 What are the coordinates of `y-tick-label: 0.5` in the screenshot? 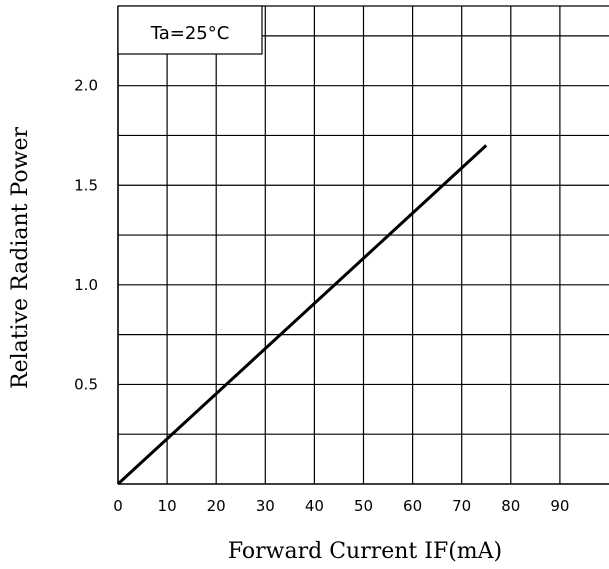 It's located at (86, 384).